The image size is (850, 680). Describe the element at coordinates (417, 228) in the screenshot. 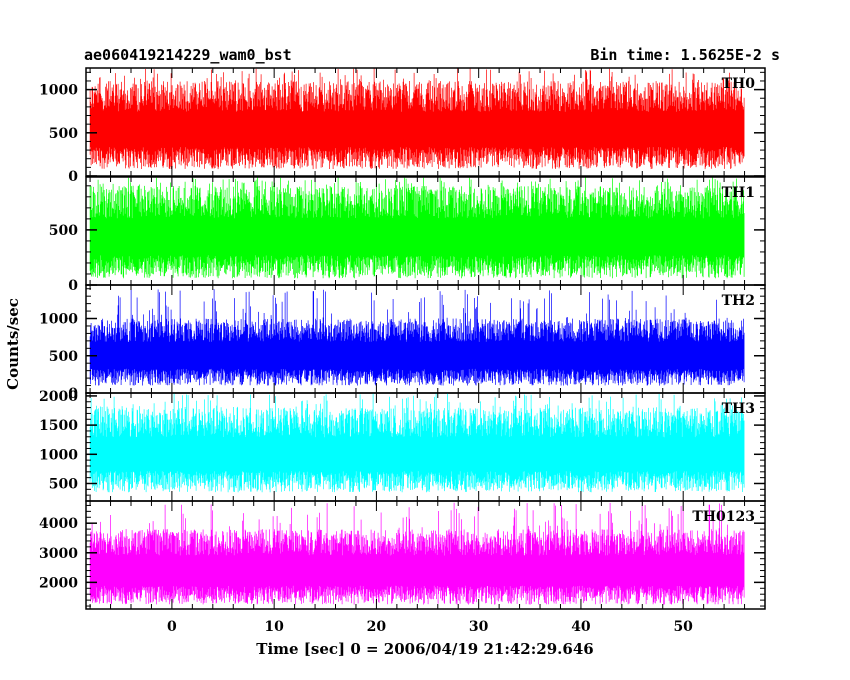

I see `series-th1` at that location.